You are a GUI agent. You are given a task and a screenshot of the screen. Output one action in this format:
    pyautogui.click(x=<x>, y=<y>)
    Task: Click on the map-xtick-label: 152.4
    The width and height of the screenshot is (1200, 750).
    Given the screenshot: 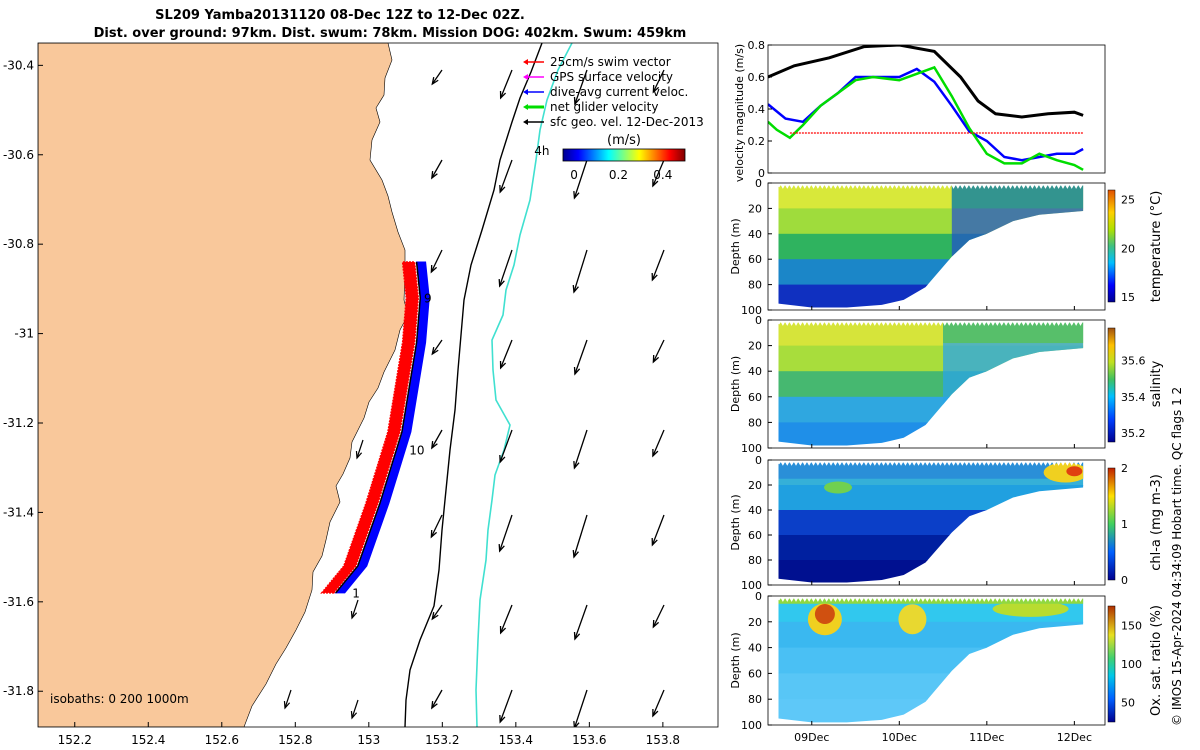 What is the action you would take?
    pyautogui.click(x=148, y=740)
    